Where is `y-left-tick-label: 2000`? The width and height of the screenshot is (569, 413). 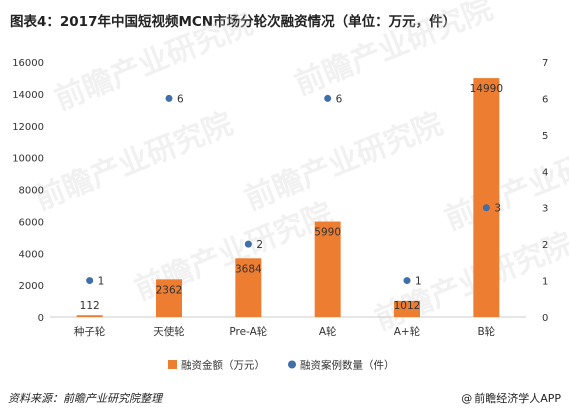
y-left-tick-label: 2000 is located at coordinates (31, 286).